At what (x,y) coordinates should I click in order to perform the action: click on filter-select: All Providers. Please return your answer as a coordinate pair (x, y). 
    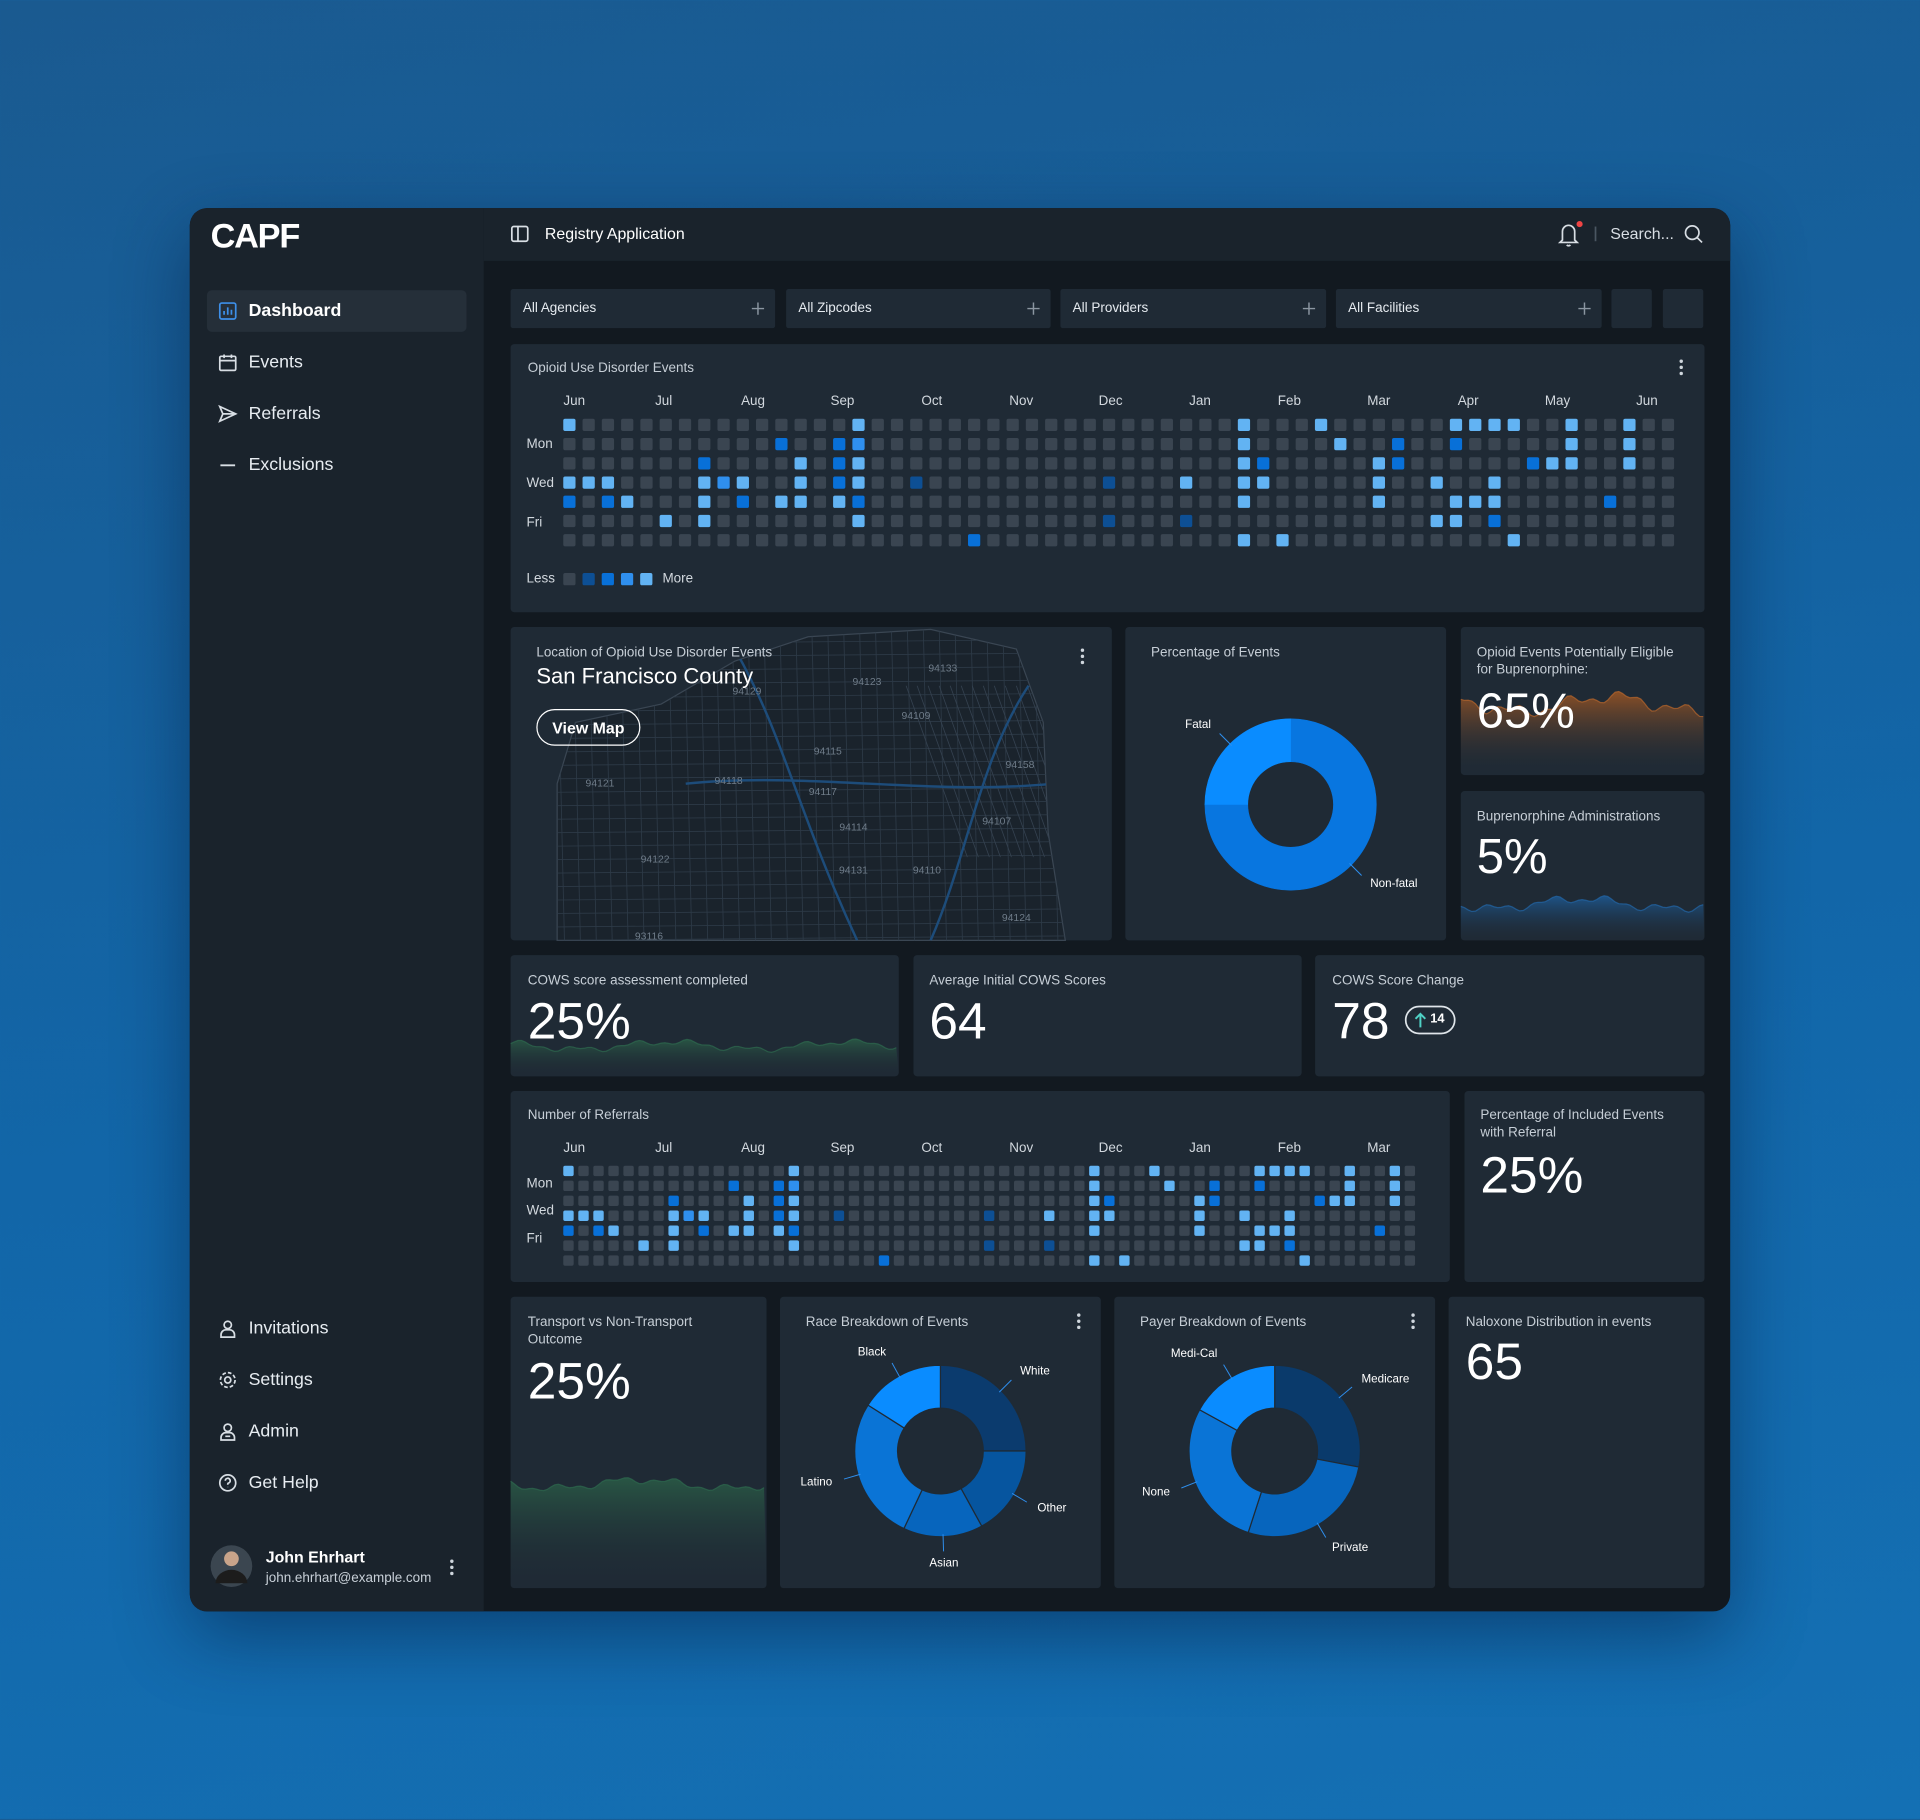
    Looking at the image, I should click on (1193, 308).